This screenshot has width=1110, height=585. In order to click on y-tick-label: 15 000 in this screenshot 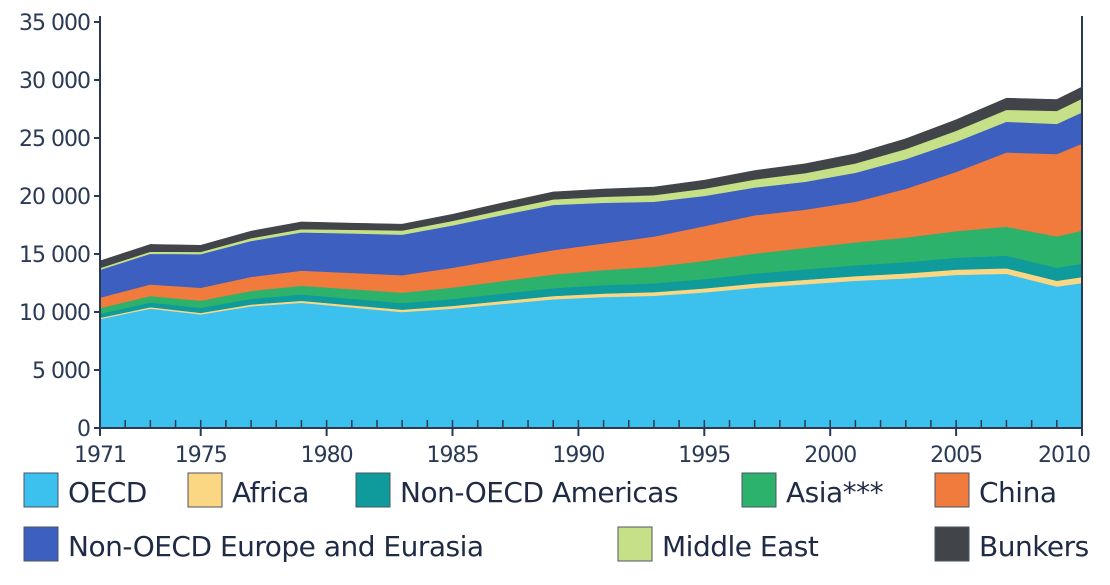, I will do `click(54, 255)`.